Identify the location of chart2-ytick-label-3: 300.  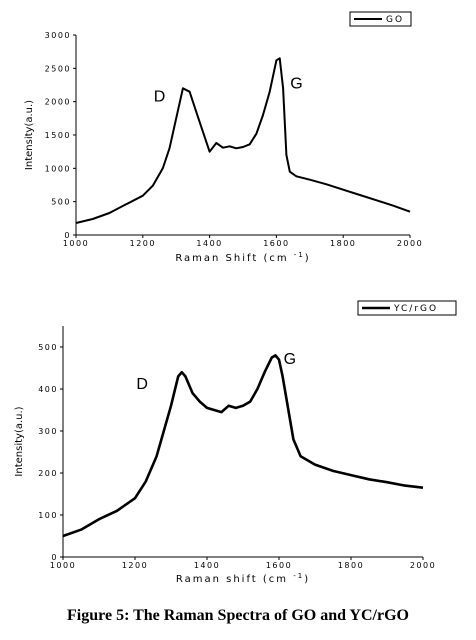
(48, 431).